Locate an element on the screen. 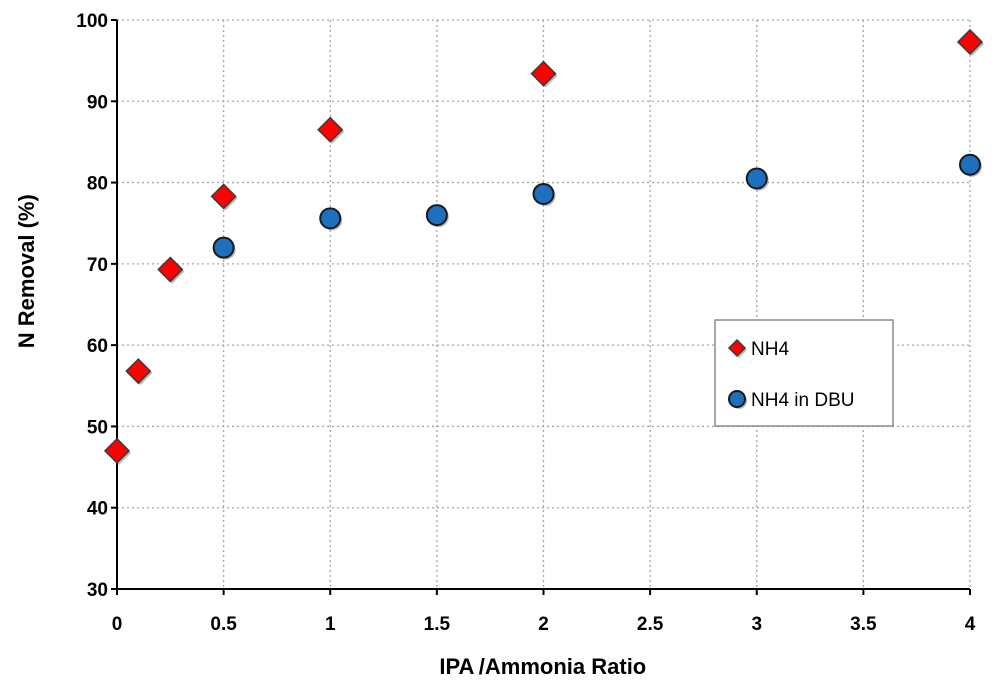 The image size is (995, 684). legend-diamond-icon is located at coordinates (737, 348).